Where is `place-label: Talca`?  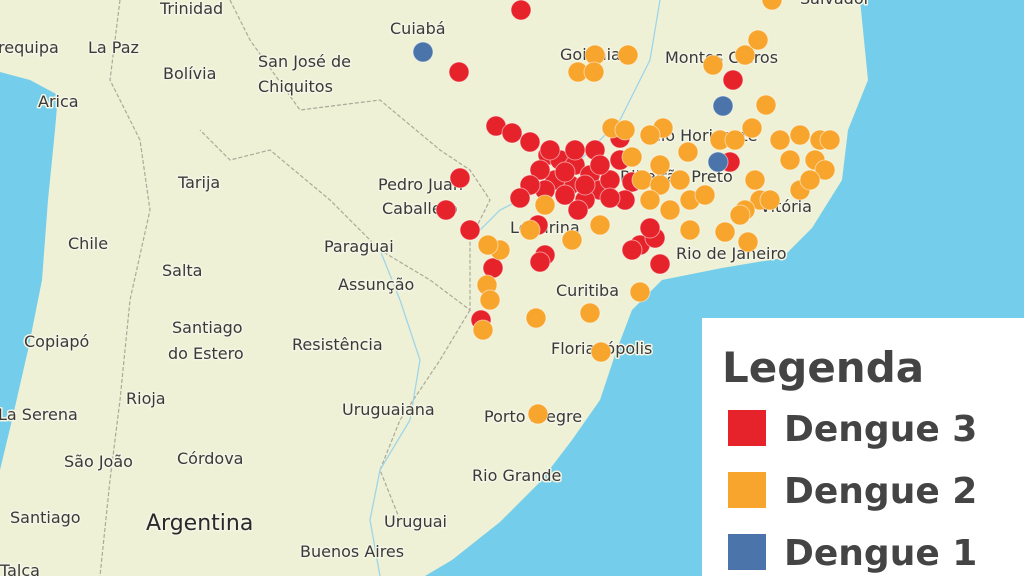
place-label: Talca is located at coordinates (20, 568).